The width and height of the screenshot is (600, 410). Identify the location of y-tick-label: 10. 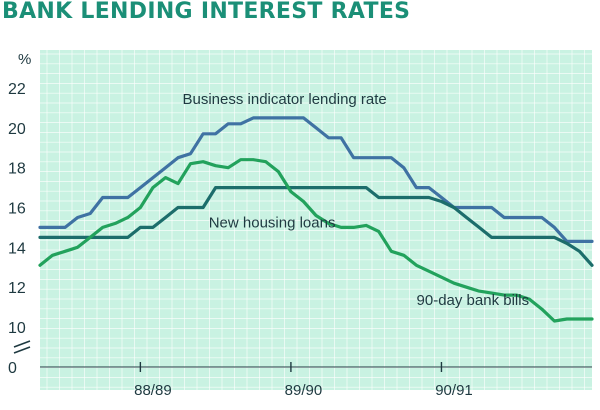
(17, 328).